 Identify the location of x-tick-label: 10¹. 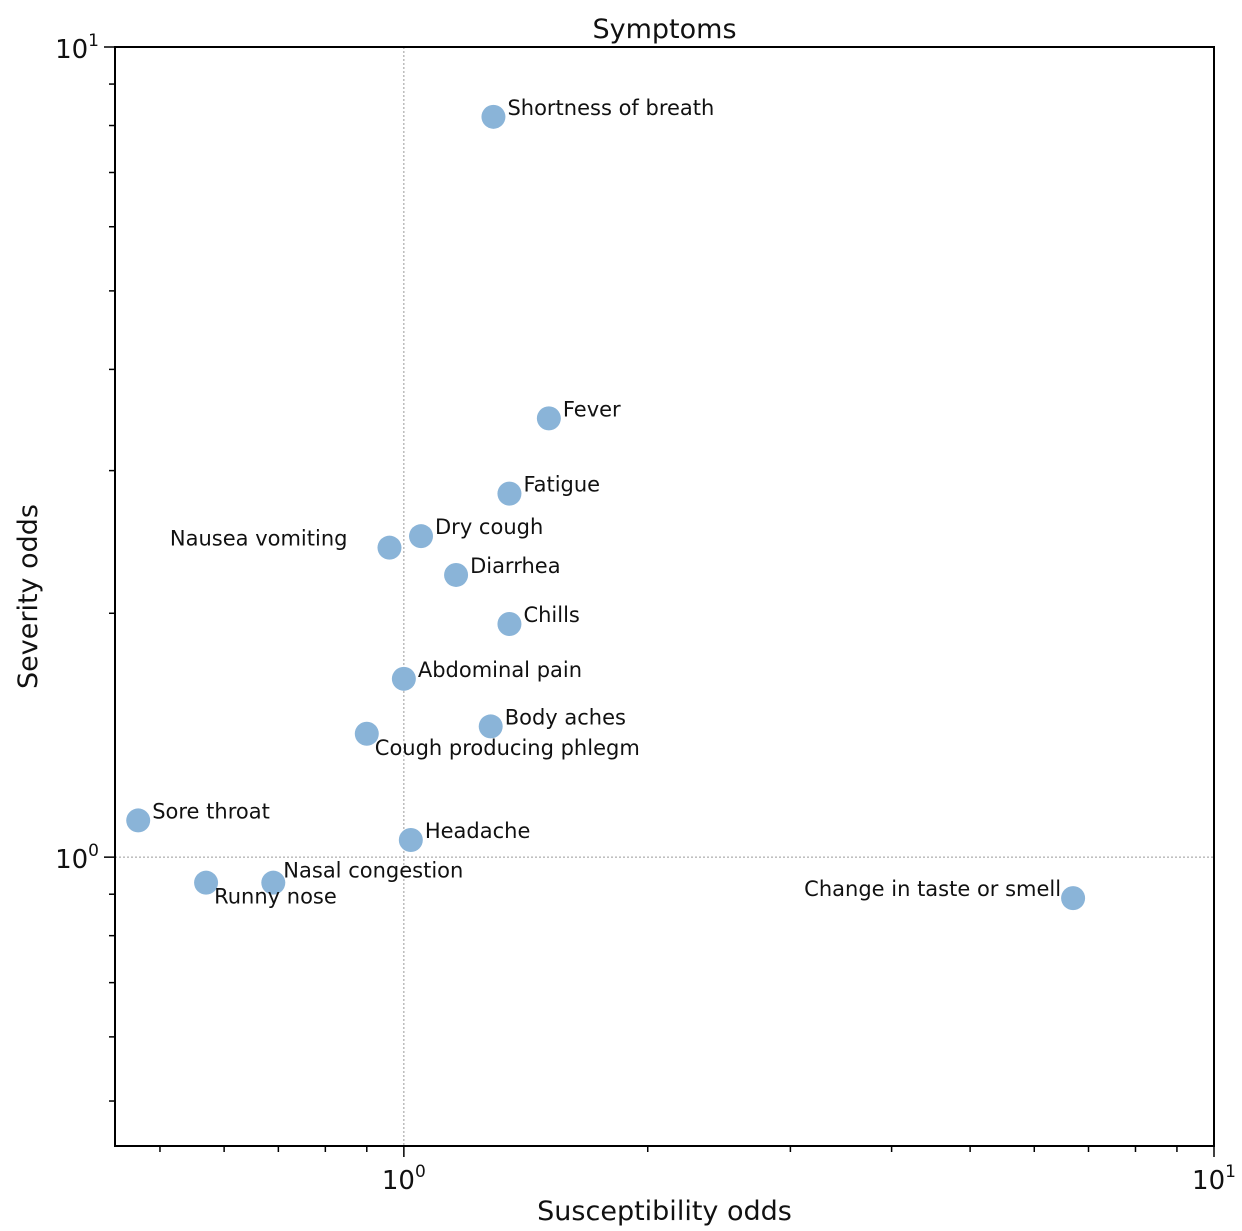
(1214, 1179).